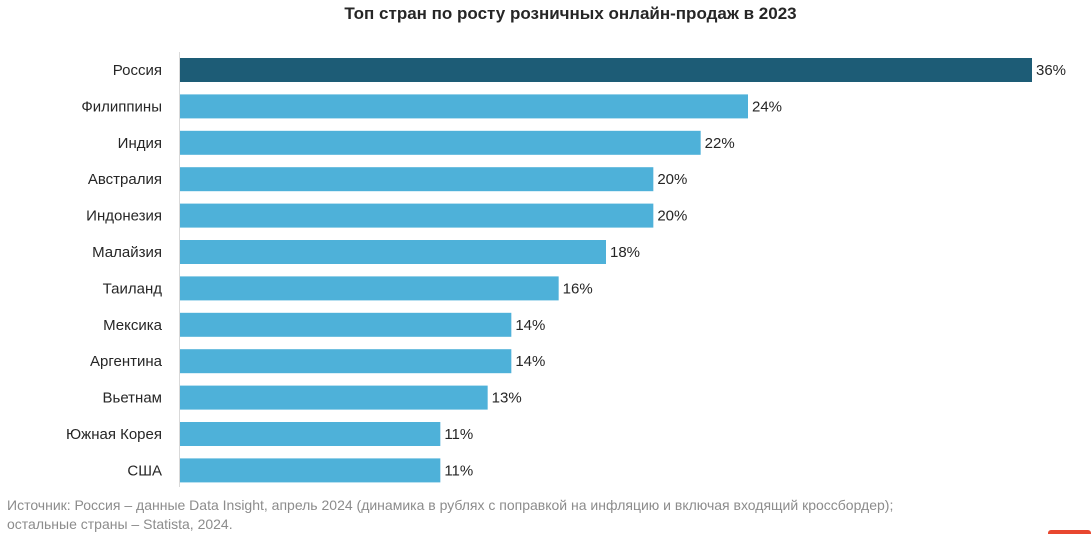 The image size is (1091, 534). I want to click on data-label-item-4: 20%, so click(672, 179).